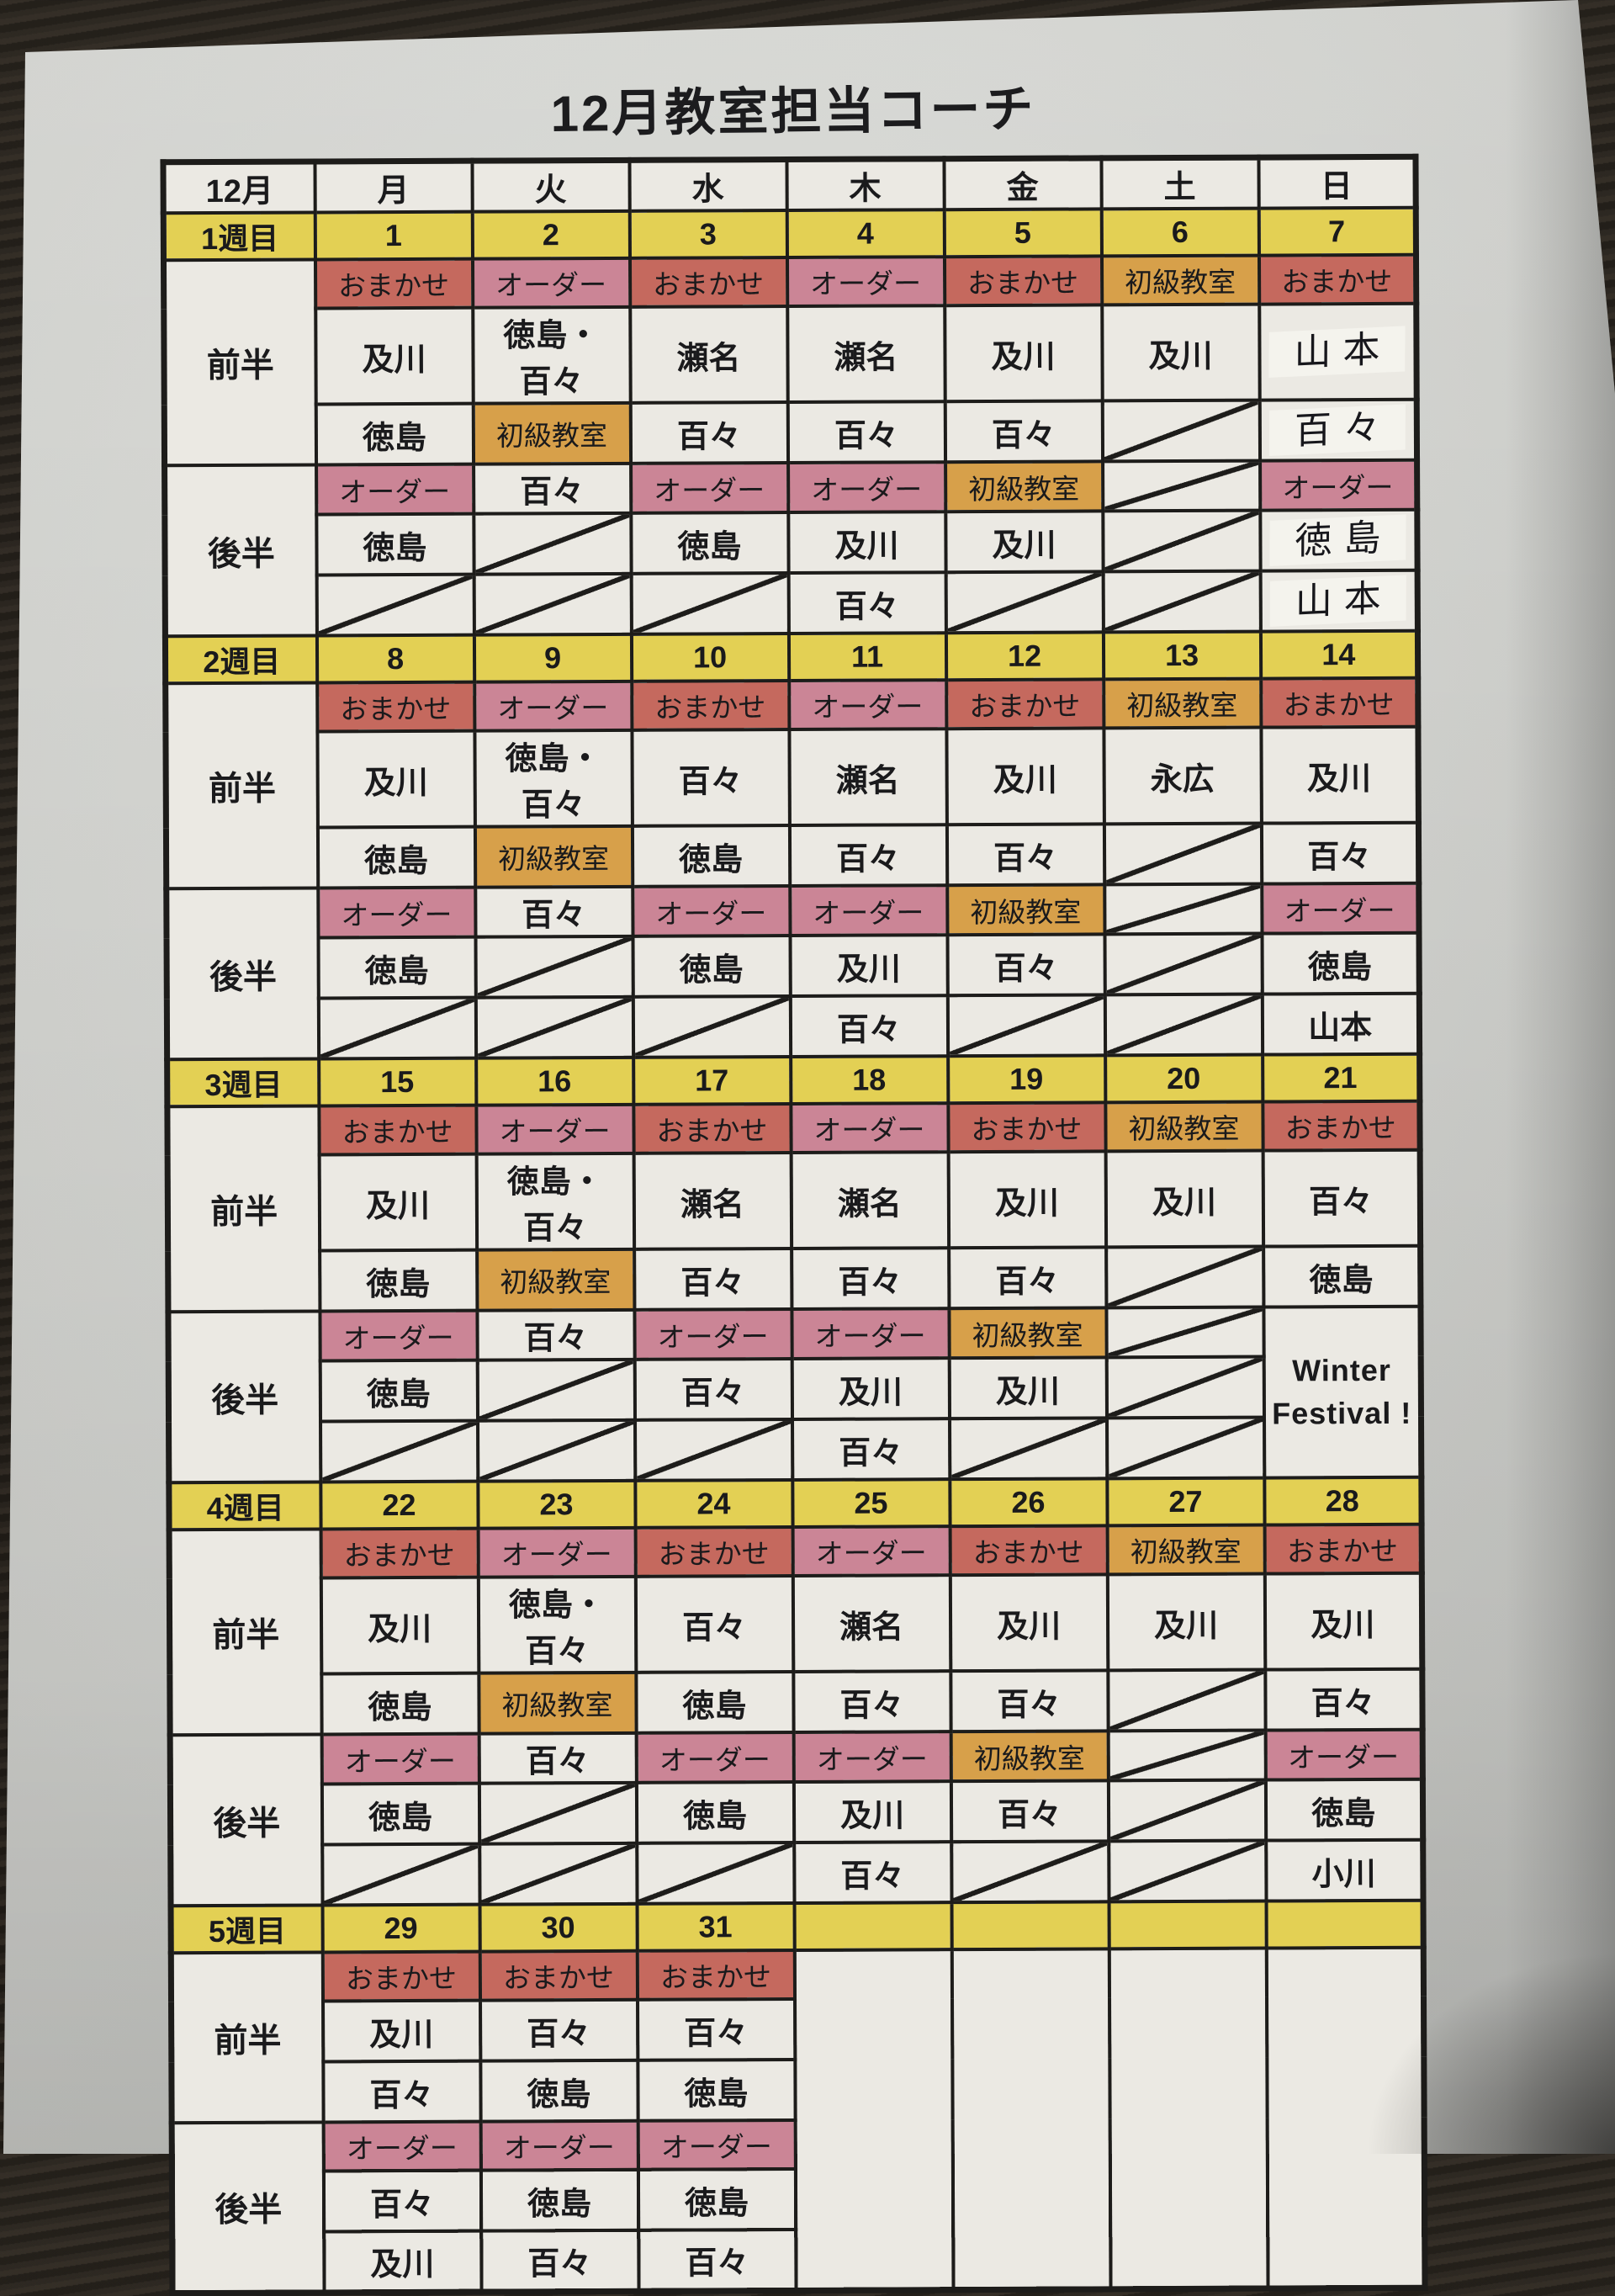 This screenshot has width=1615, height=2296. What do you see at coordinates (716, 1927) in the screenshot?
I see `date-cell: 31` at bounding box center [716, 1927].